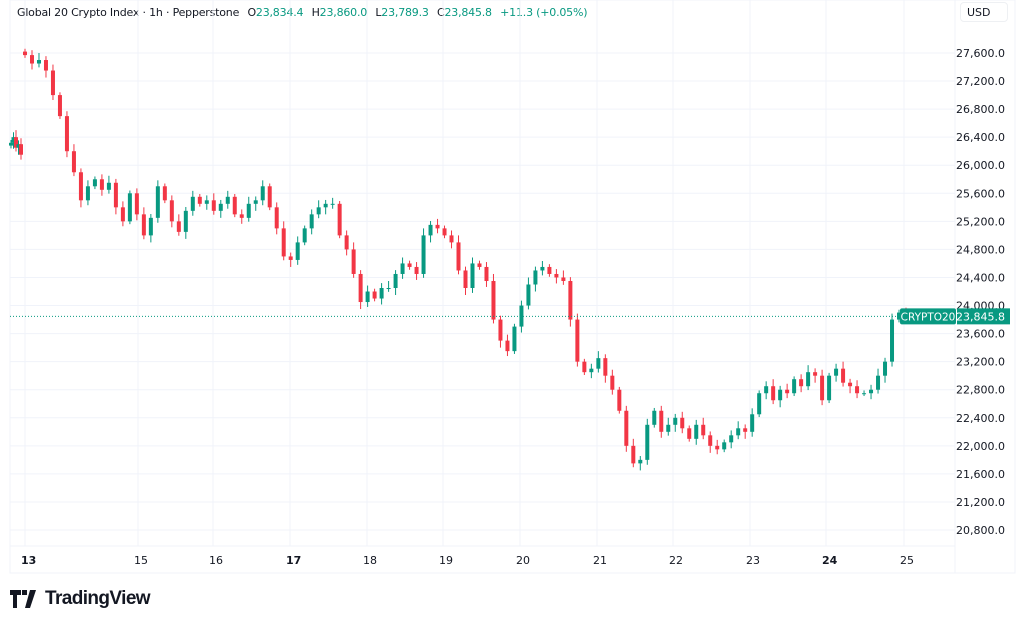  I want to click on x-tick-label: 24, so click(830, 560).